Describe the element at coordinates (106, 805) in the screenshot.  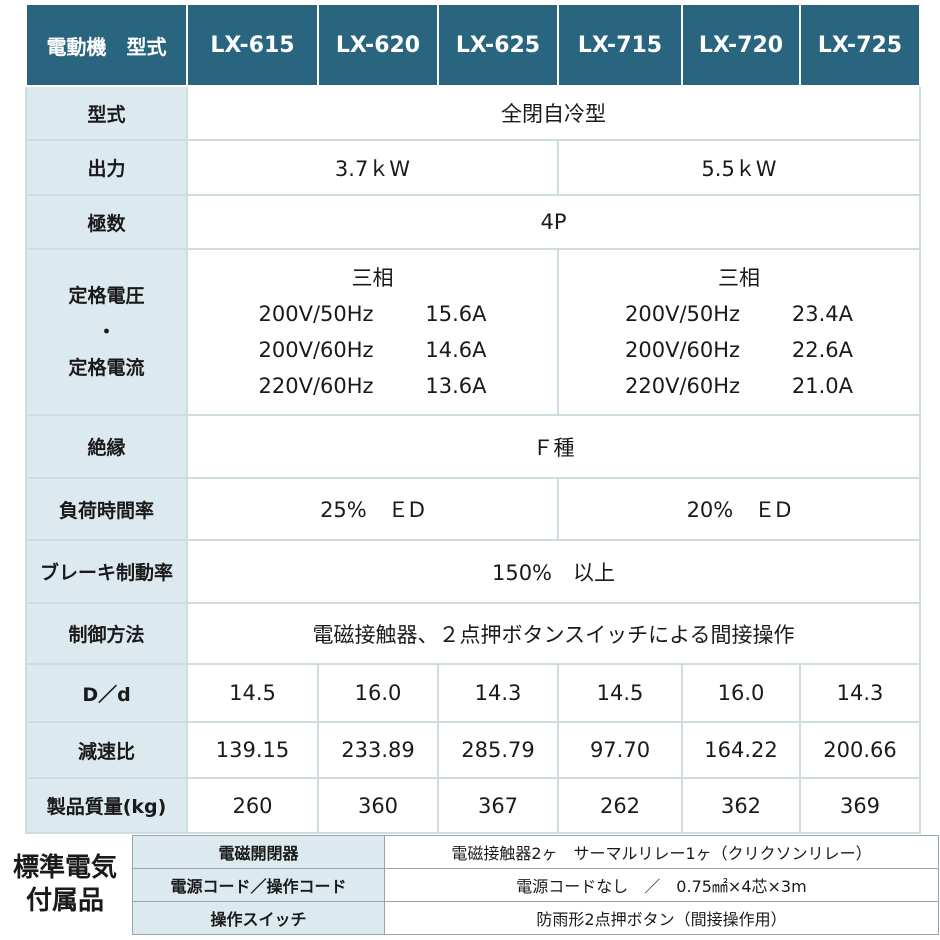
I see `row-label: 製品質量(kg)` at that location.